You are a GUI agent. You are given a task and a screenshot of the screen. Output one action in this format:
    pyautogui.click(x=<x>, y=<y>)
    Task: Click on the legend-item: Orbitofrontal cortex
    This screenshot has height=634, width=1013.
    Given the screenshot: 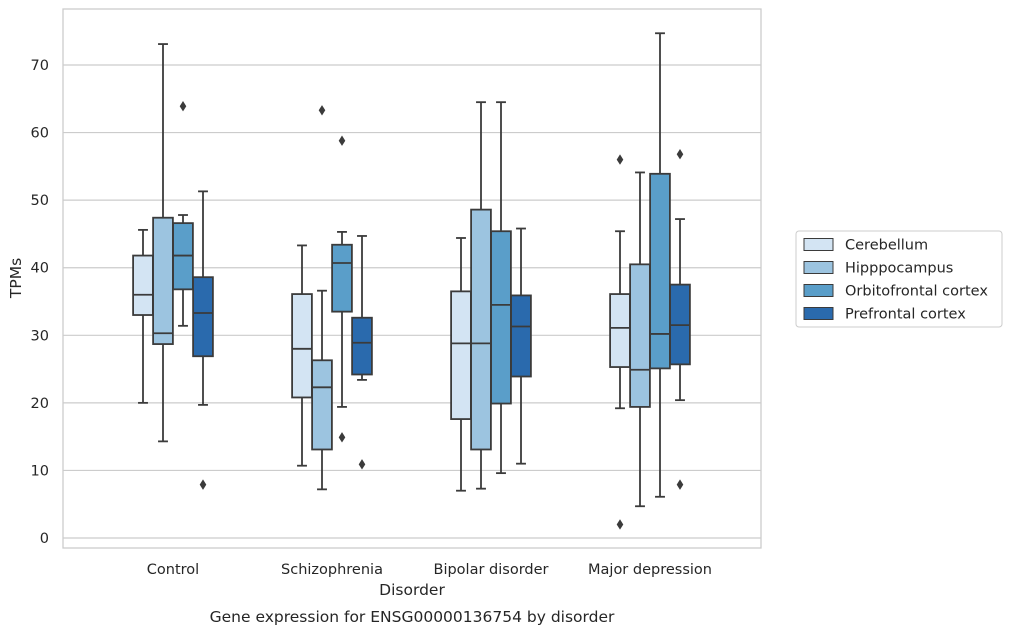 What is the action you would take?
    pyautogui.click(x=895, y=292)
    